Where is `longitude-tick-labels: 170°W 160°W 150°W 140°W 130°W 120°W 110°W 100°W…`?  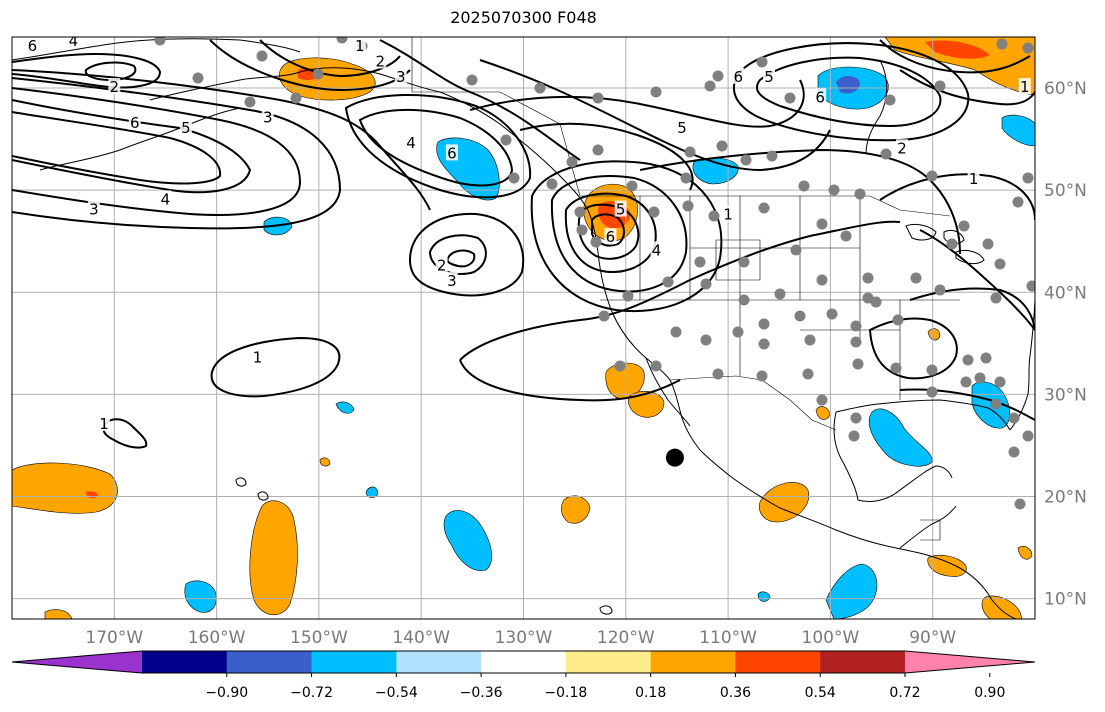
longitude-tick-labels: 170°W 160°W 150°W 140°W 130°W 120°W 110°W 100°W… is located at coordinates (520, 638).